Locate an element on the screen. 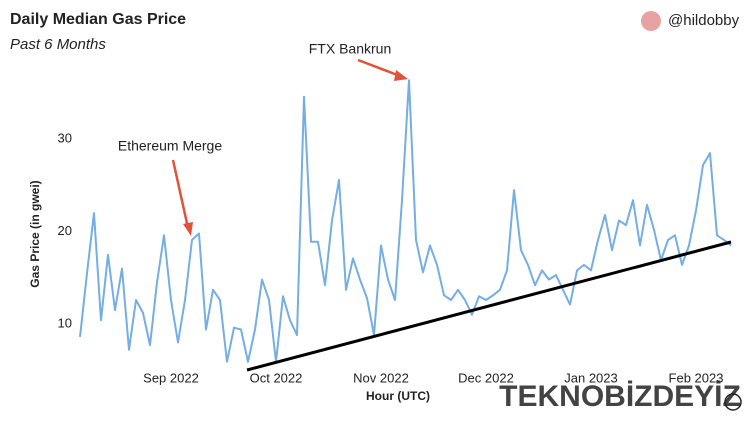  x-tick-label: Oct 2022 is located at coordinates (276, 377).